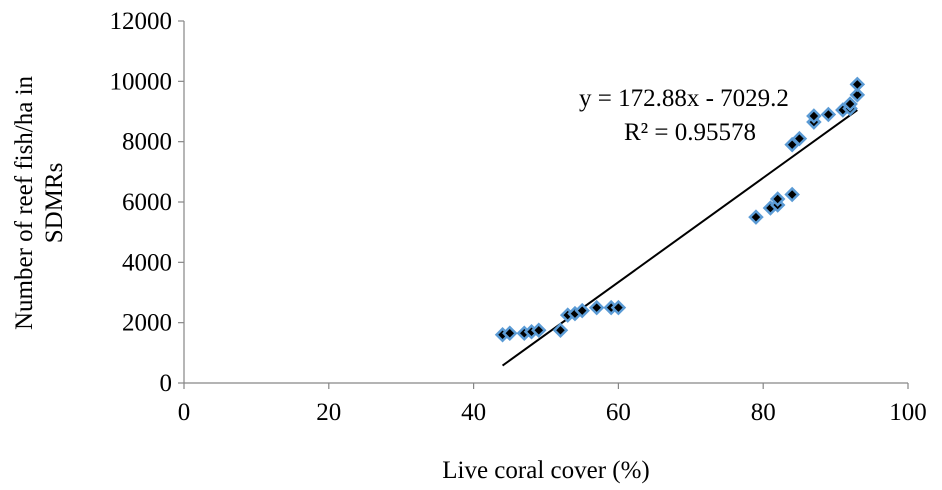 Image resolution: width=942 pixels, height=490 pixels. Describe the element at coordinates (147, 142) in the screenshot. I see `y-tick-label: 8000` at that location.